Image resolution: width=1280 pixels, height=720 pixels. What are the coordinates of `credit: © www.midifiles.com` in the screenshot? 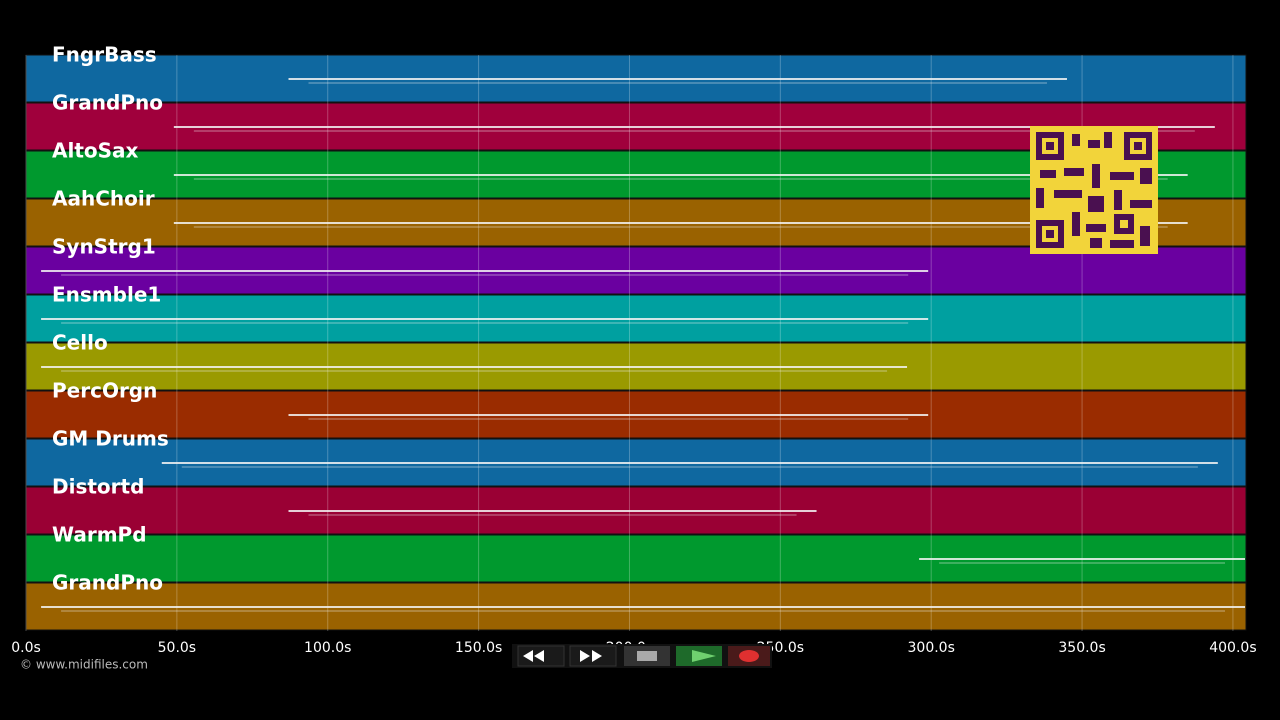 It's located at (84, 665).